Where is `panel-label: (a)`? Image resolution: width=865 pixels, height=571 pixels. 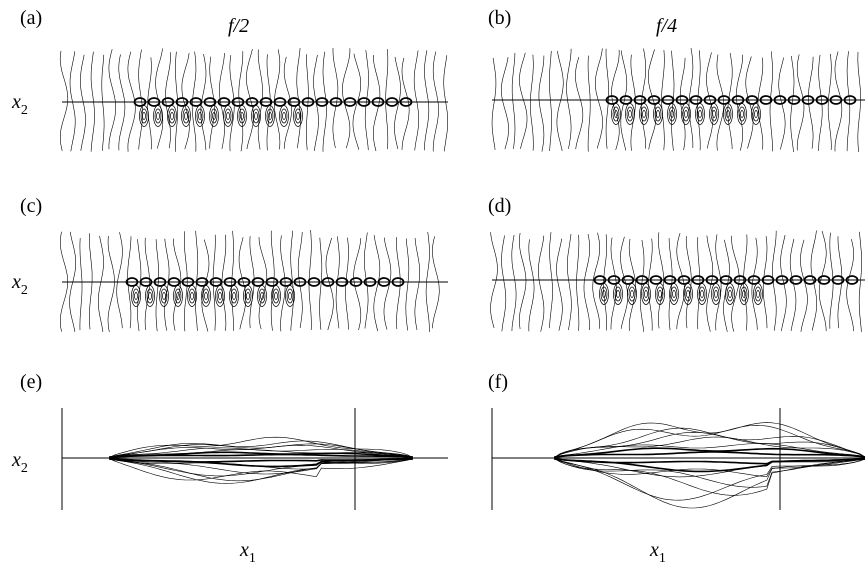 panel-label: (a) is located at coordinates (31, 18).